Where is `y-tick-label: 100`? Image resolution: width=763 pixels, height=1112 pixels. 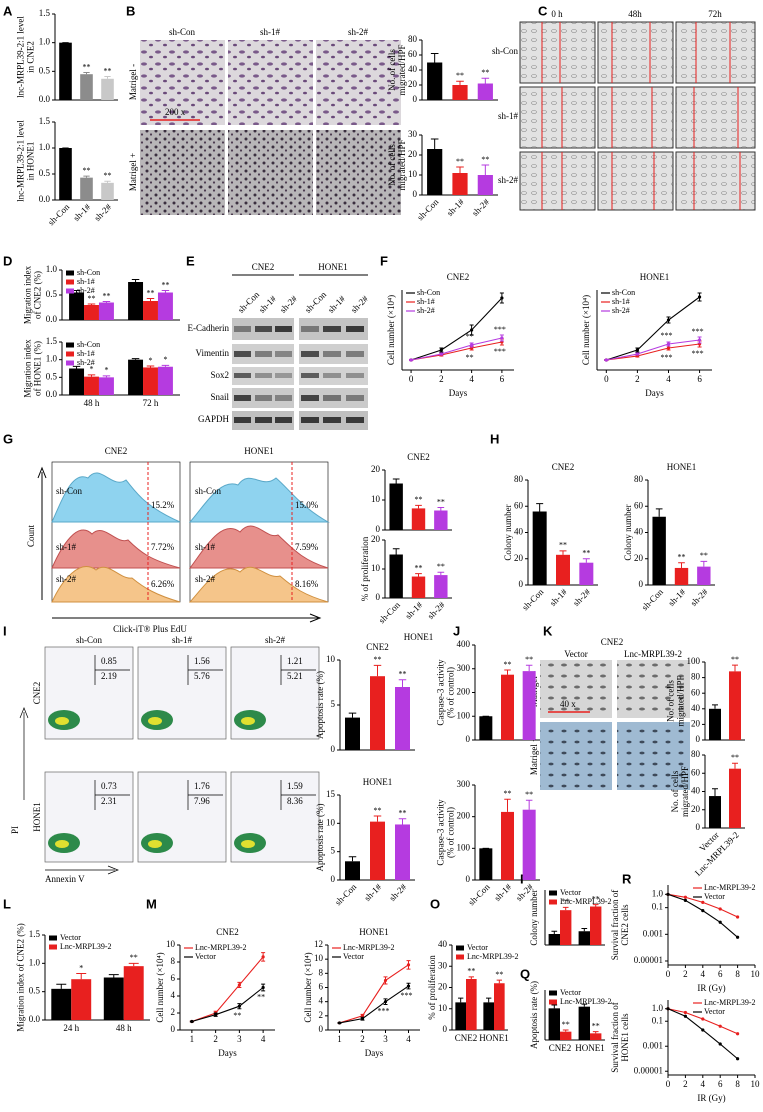
y-tick-label: 100 is located at coordinates (464, 847).